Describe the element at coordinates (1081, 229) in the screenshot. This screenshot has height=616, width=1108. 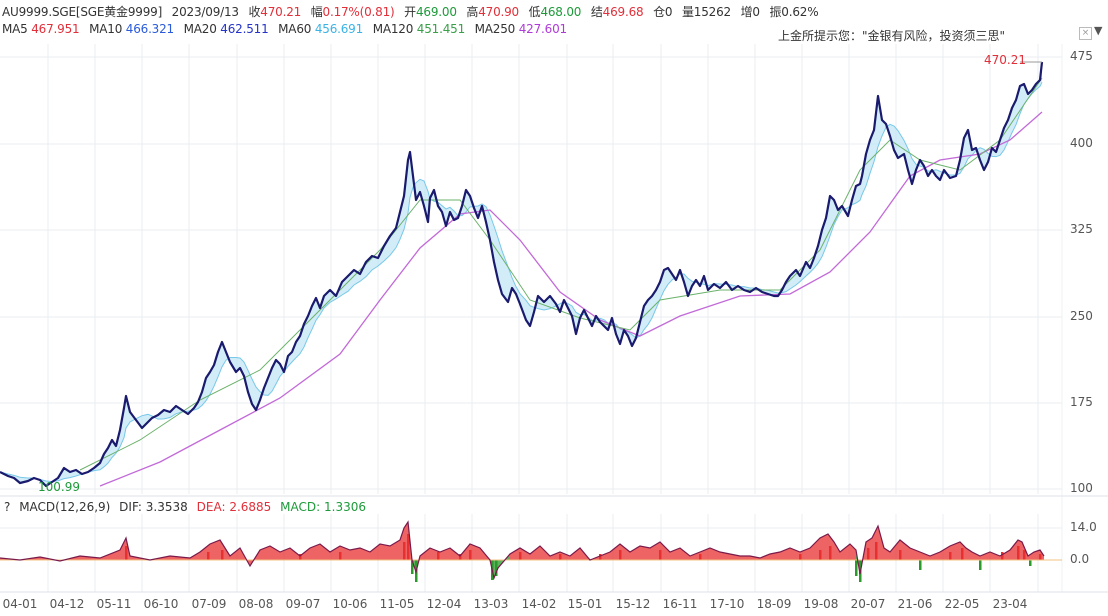
I see `y-tick-325: 325` at that location.